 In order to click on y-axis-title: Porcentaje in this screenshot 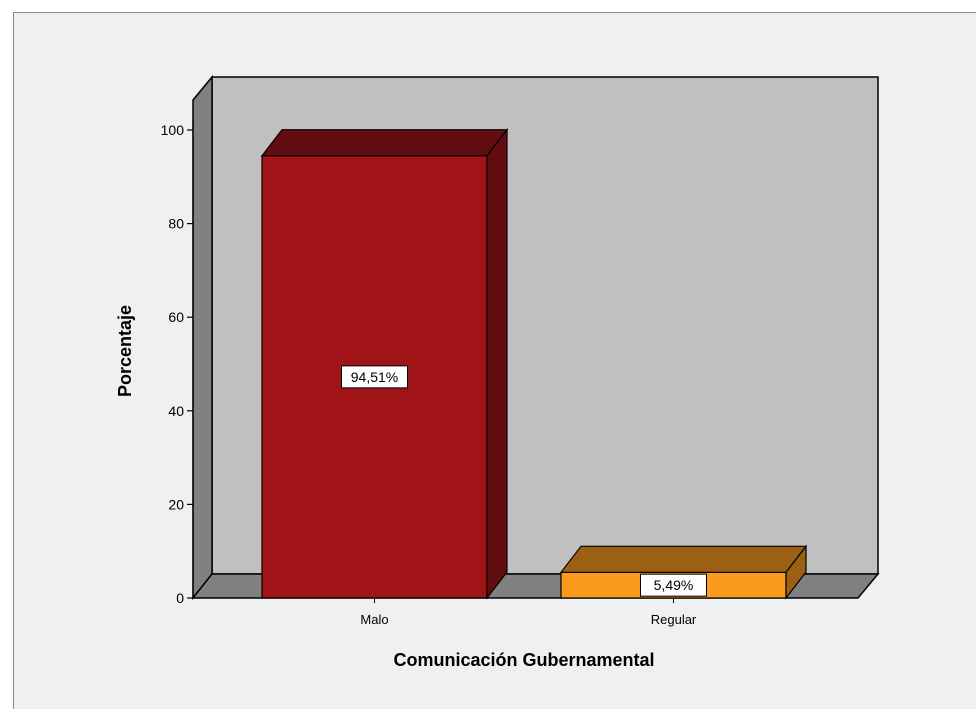, I will do `click(125, 351)`.